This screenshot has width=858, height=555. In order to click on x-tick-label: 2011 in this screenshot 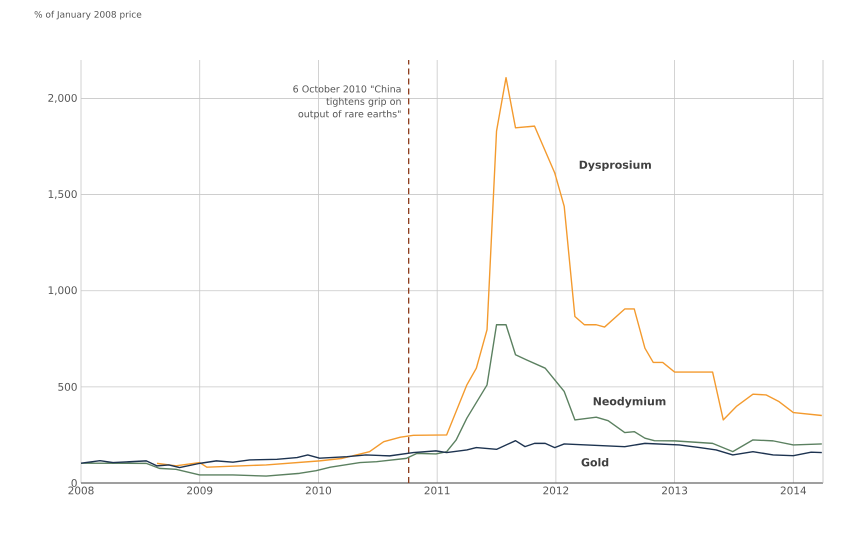, I will do `click(437, 490)`.